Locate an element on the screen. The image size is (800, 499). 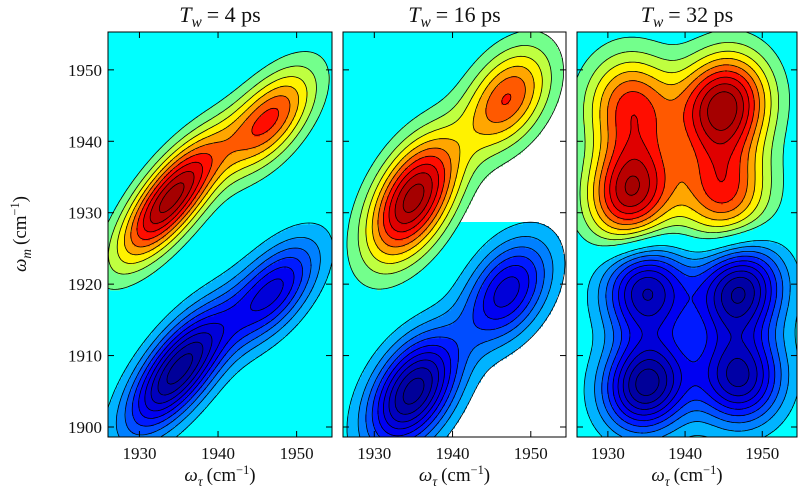
subscript: m is located at coordinates (26, 254).